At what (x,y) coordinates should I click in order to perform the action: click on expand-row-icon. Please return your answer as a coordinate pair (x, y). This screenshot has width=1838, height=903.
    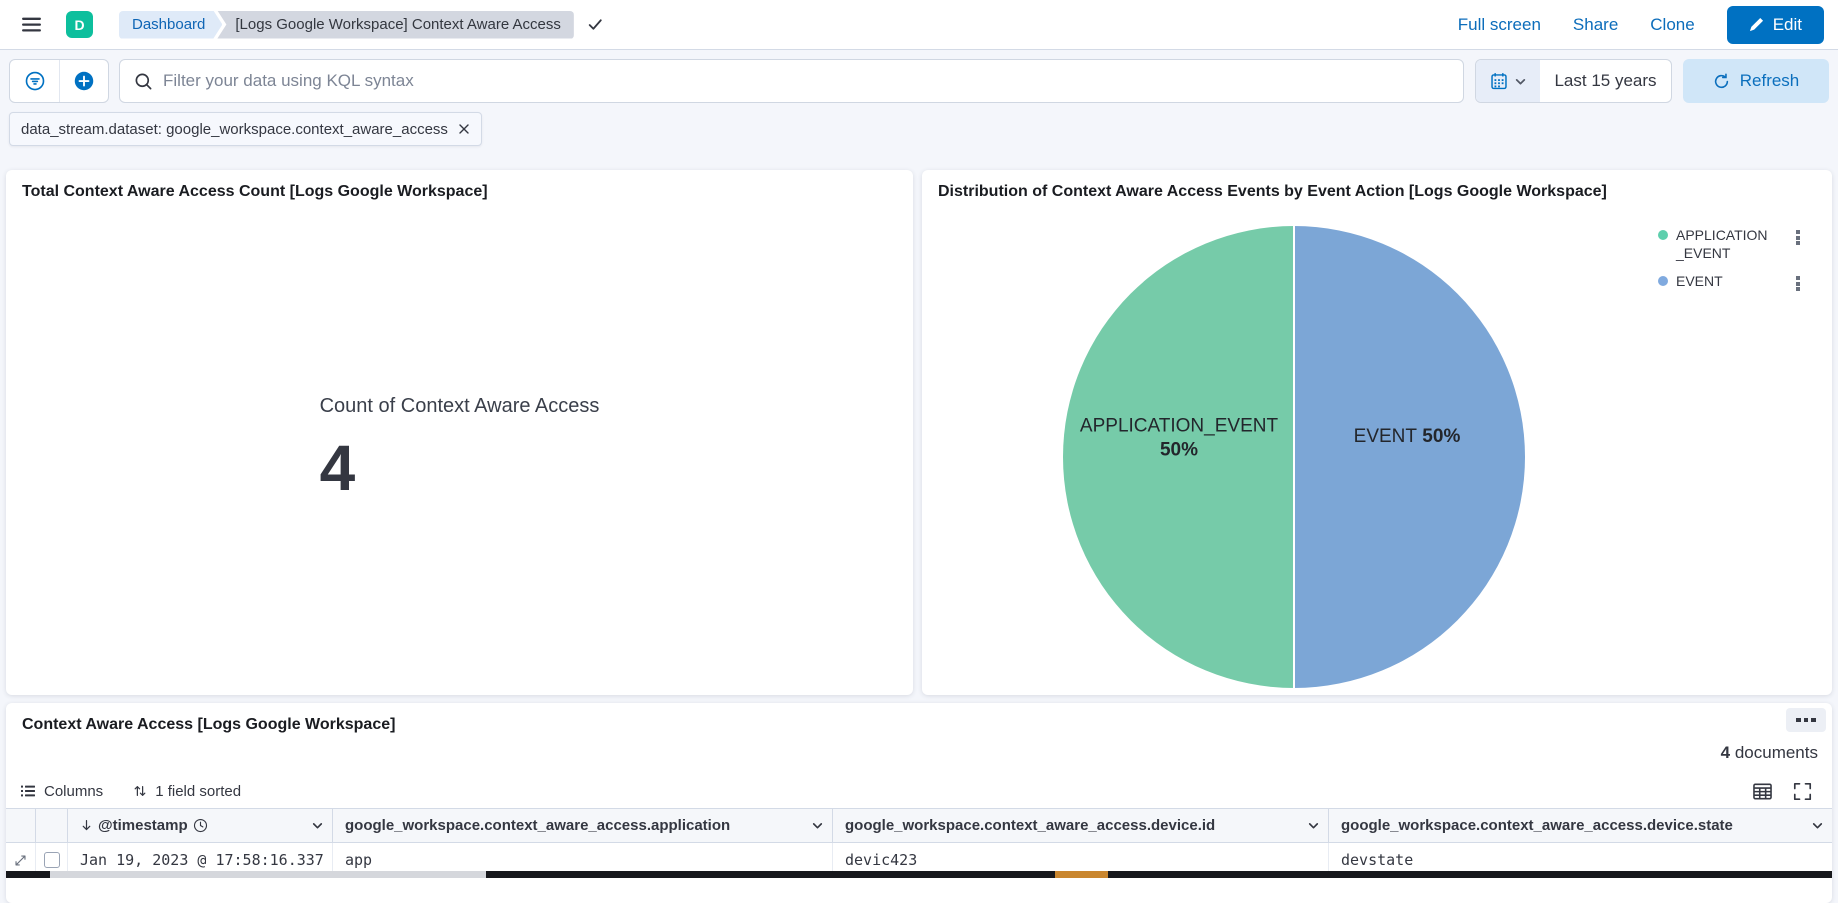
    Looking at the image, I should click on (21, 860).